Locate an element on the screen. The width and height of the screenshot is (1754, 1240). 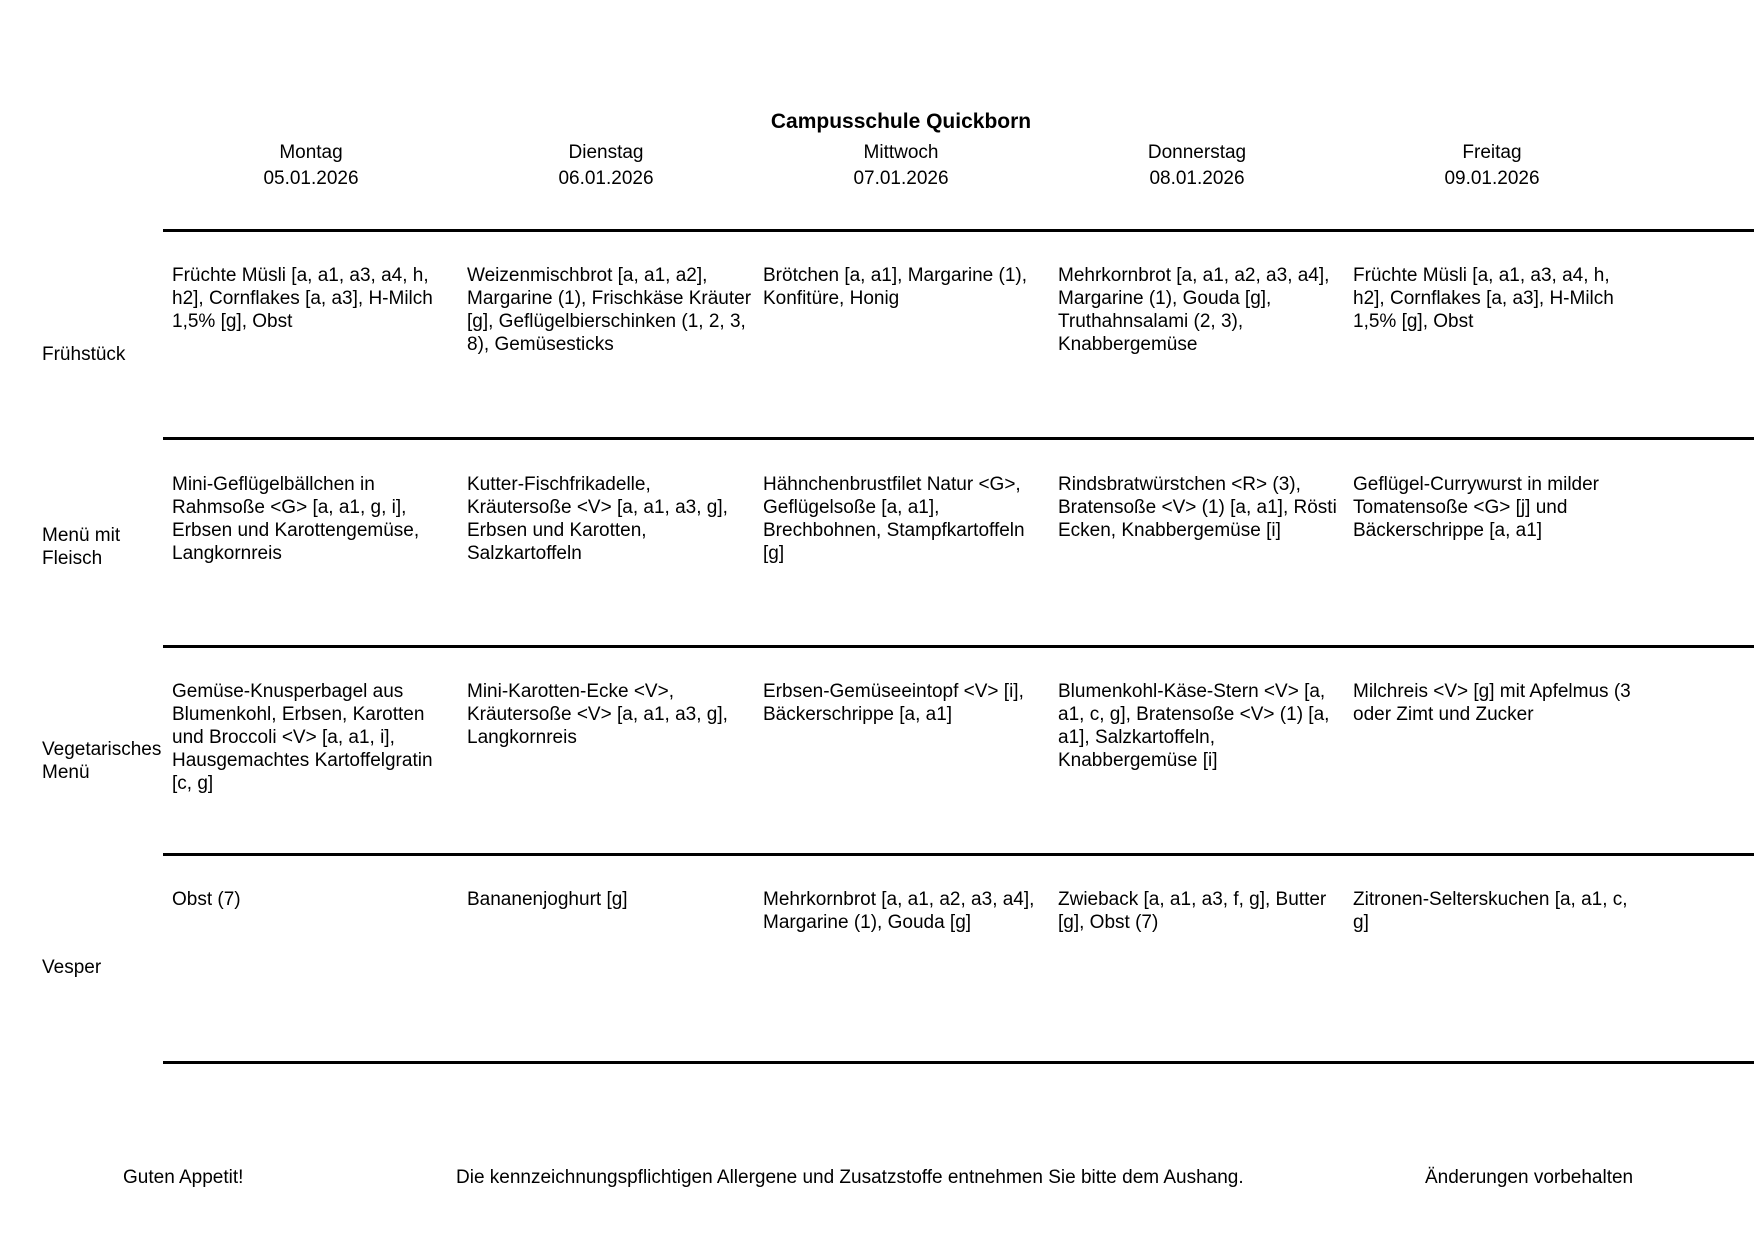
row-label-fruehstueck: Frühstück is located at coordinates (84, 354).